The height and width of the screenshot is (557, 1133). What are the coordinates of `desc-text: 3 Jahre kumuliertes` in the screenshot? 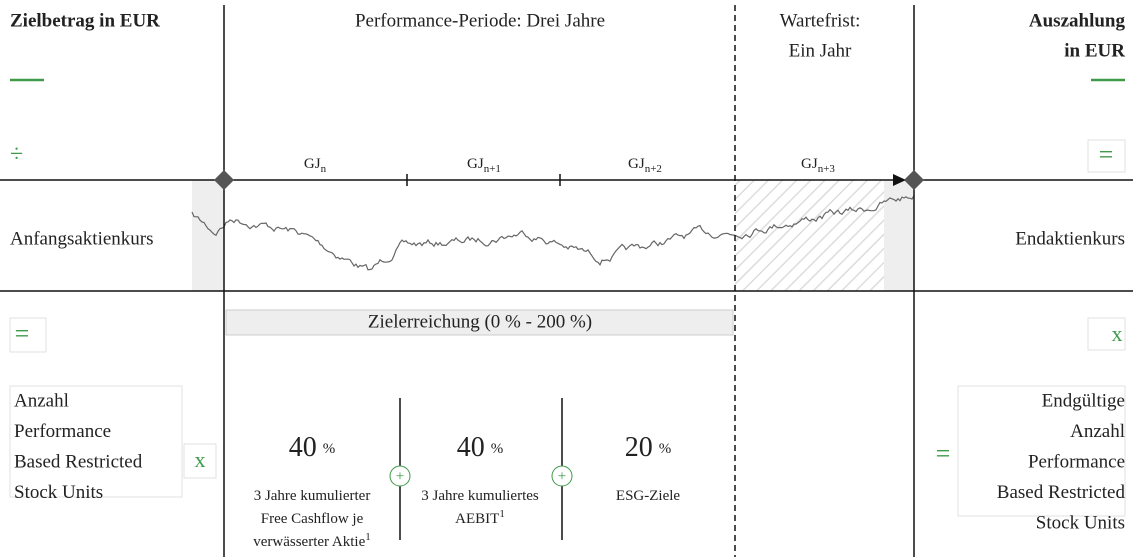 It's located at (480, 496).